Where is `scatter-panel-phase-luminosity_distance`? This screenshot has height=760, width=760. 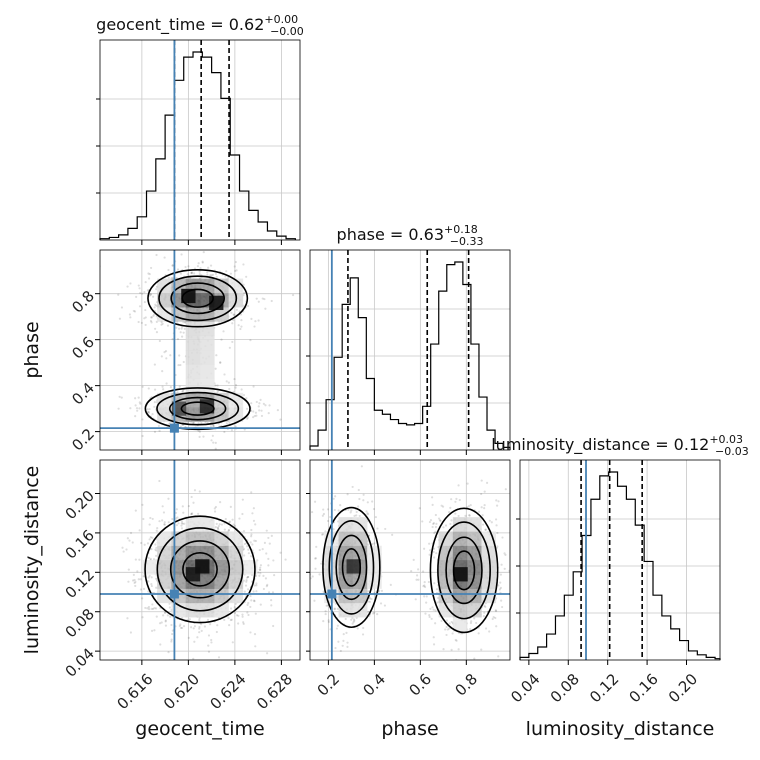 scatter-panel-phase-luminosity_distance is located at coordinates (408, 560).